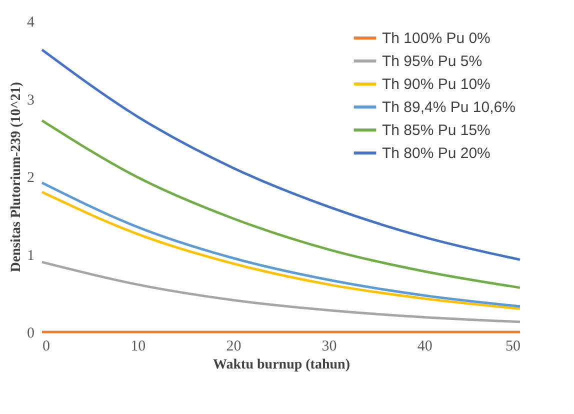 The image size is (574, 414). Describe the element at coordinates (432, 61) in the screenshot. I see `legend-label: Th 95% Pu 5%` at that location.